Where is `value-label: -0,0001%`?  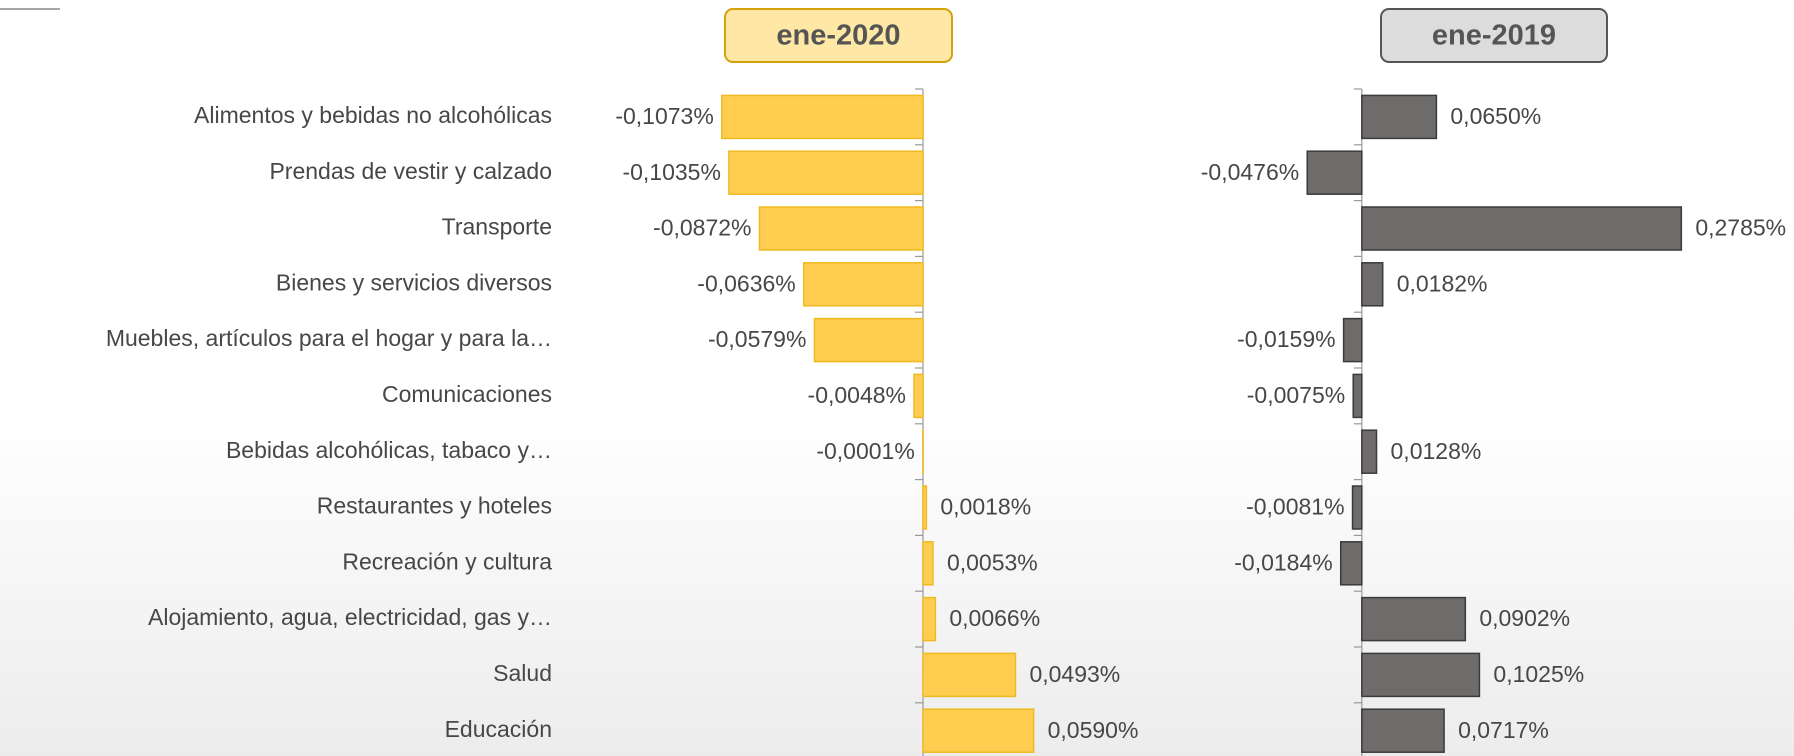
value-label: -0,0001% is located at coordinates (865, 451).